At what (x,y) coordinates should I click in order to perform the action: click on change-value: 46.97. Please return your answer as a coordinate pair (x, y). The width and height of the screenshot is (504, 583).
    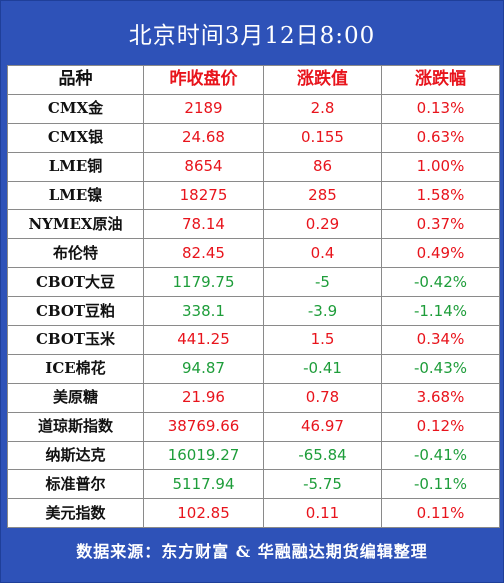
    Looking at the image, I should click on (322, 426).